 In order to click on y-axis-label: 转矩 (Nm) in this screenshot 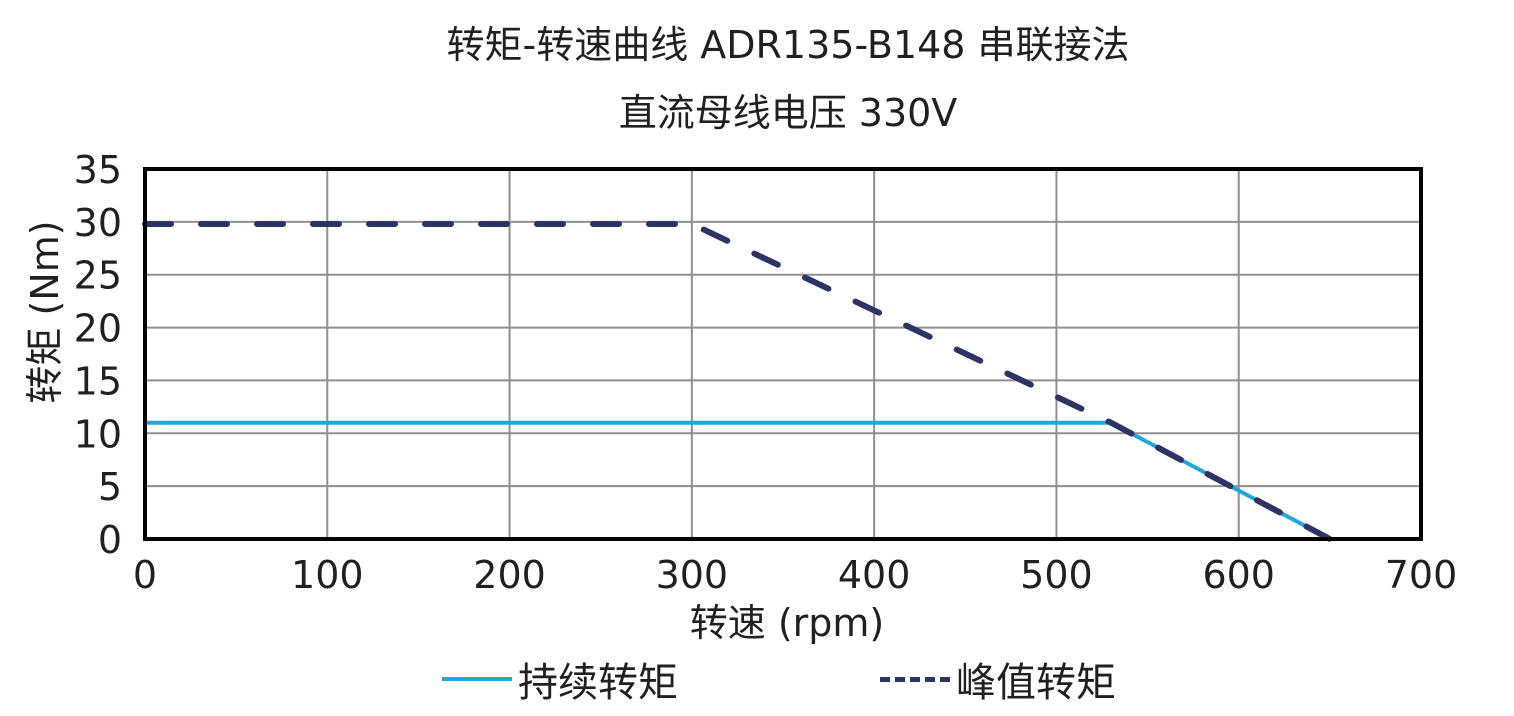, I will do `click(45, 311)`.